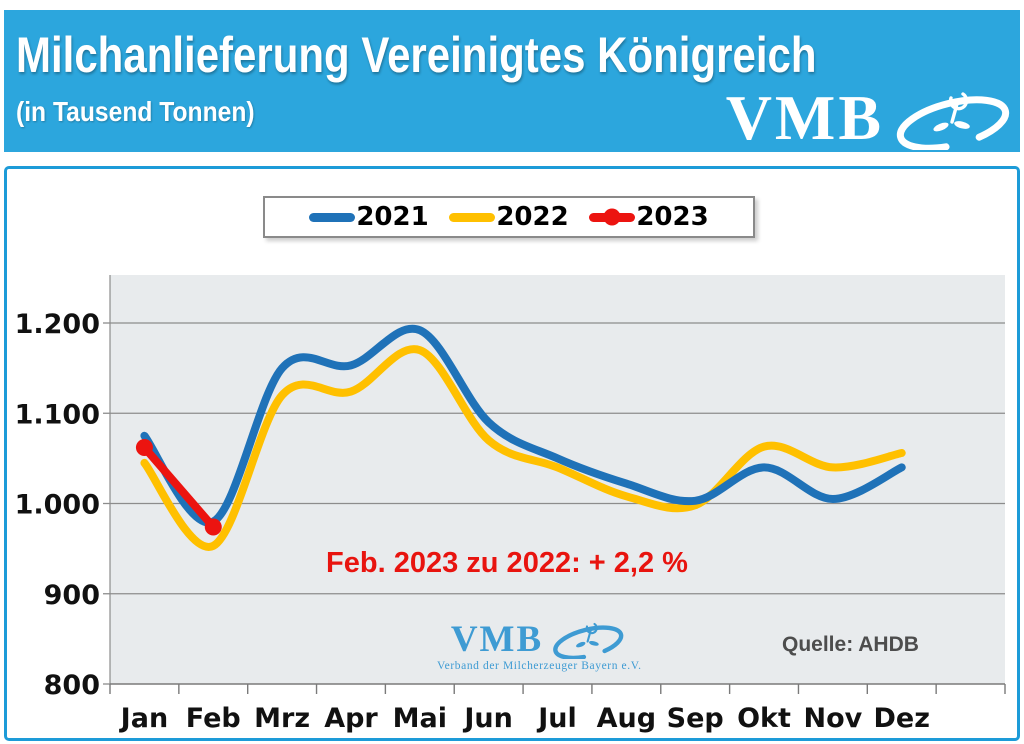 The width and height of the screenshot is (1024, 744). I want to click on y-tick-label: 900, so click(72, 595).